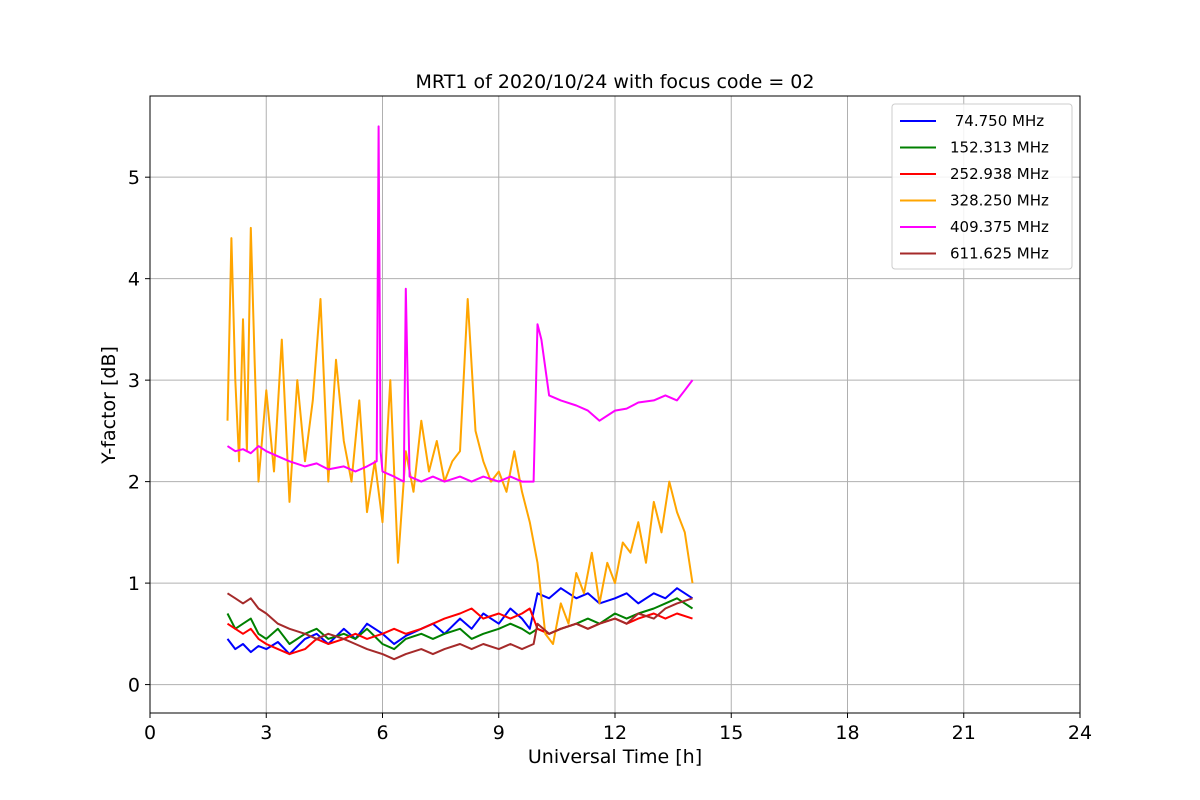 Image resolution: width=1200 pixels, height=800 pixels. Describe the element at coordinates (999, 174) in the screenshot. I see `legend-entry: 252.938 MHz` at that location.